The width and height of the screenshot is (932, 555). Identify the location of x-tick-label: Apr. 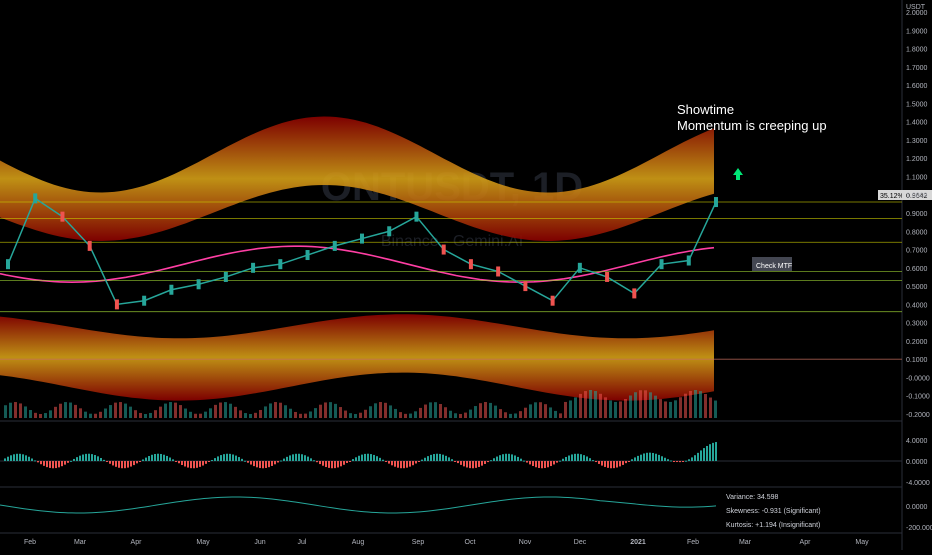
(806, 542).